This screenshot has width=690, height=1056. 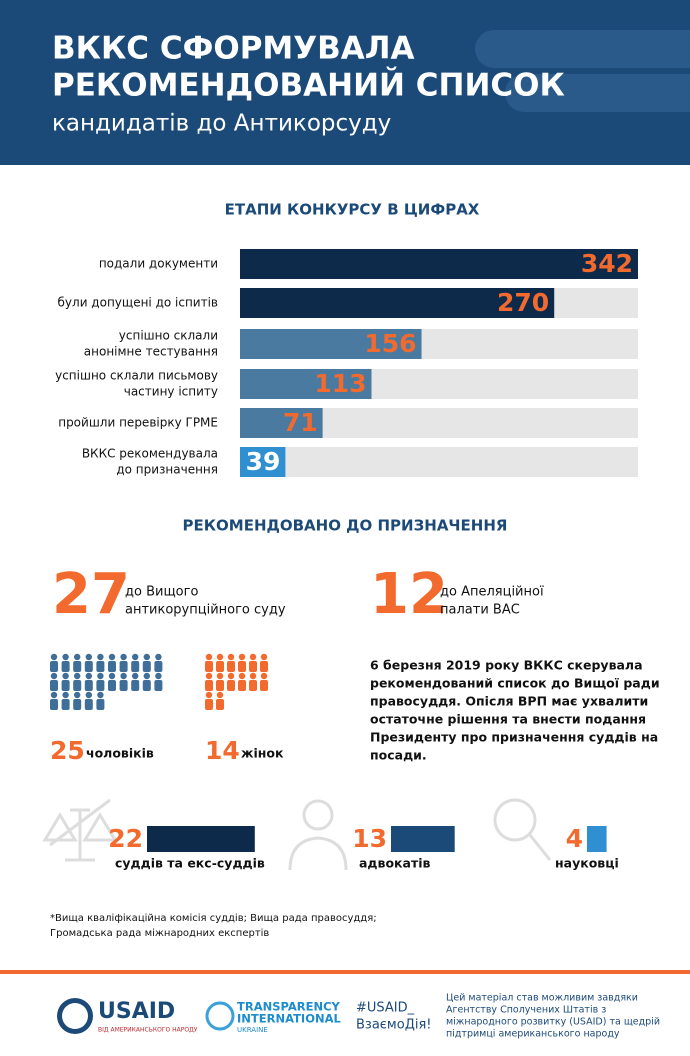 I want to click on divider, so click(x=345, y=972).